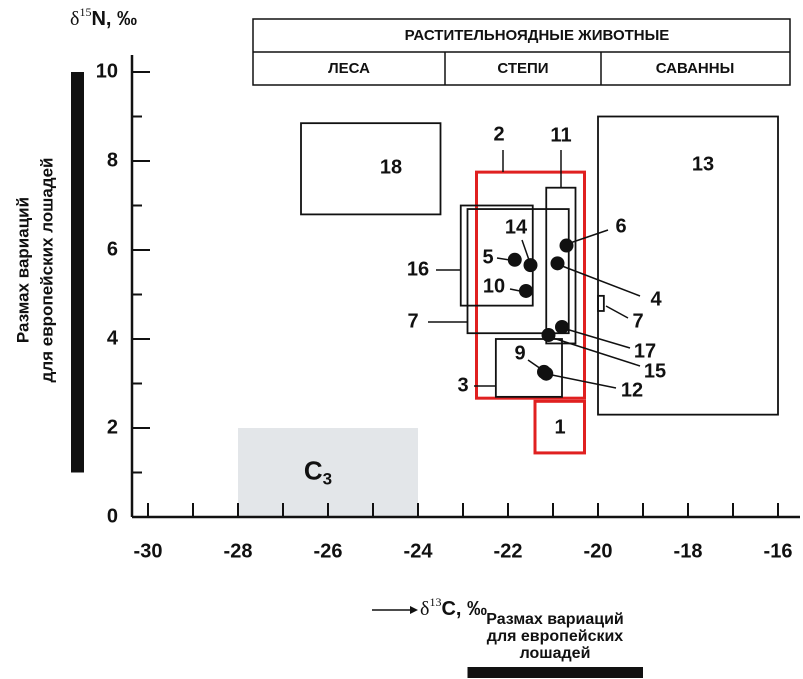  What do you see at coordinates (688, 551) in the screenshot?
I see `x-tick-label: -18` at bounding box center [688, 551].